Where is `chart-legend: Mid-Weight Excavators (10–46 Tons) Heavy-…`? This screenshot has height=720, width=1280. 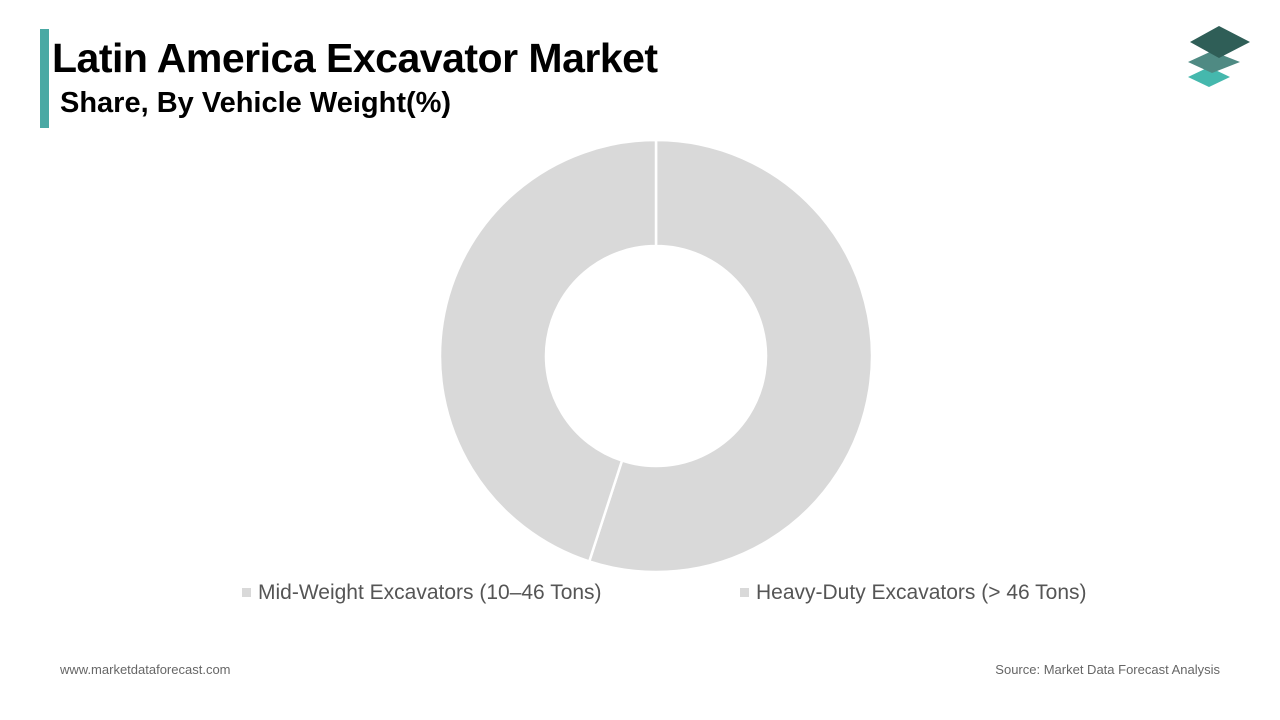
chart-legend: Mid-Weight Excavators (10–46 Tons) Heavy-… is located at coordinates (664, 592).